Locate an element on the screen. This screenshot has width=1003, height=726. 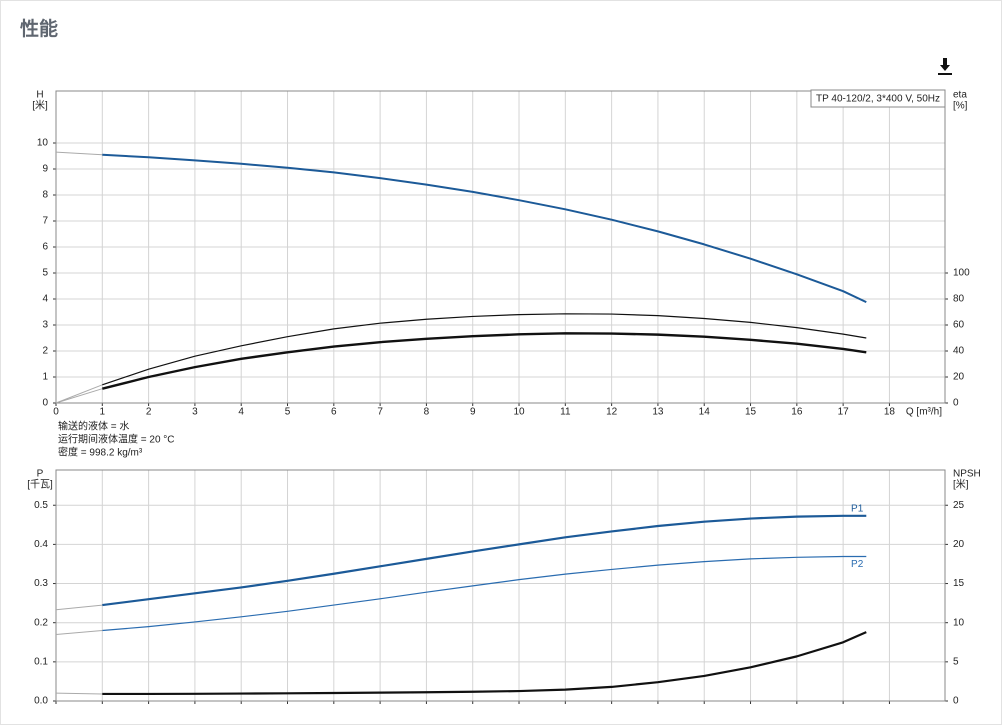
y2-axis-unit: [米] is located at coordinates (961, 484).